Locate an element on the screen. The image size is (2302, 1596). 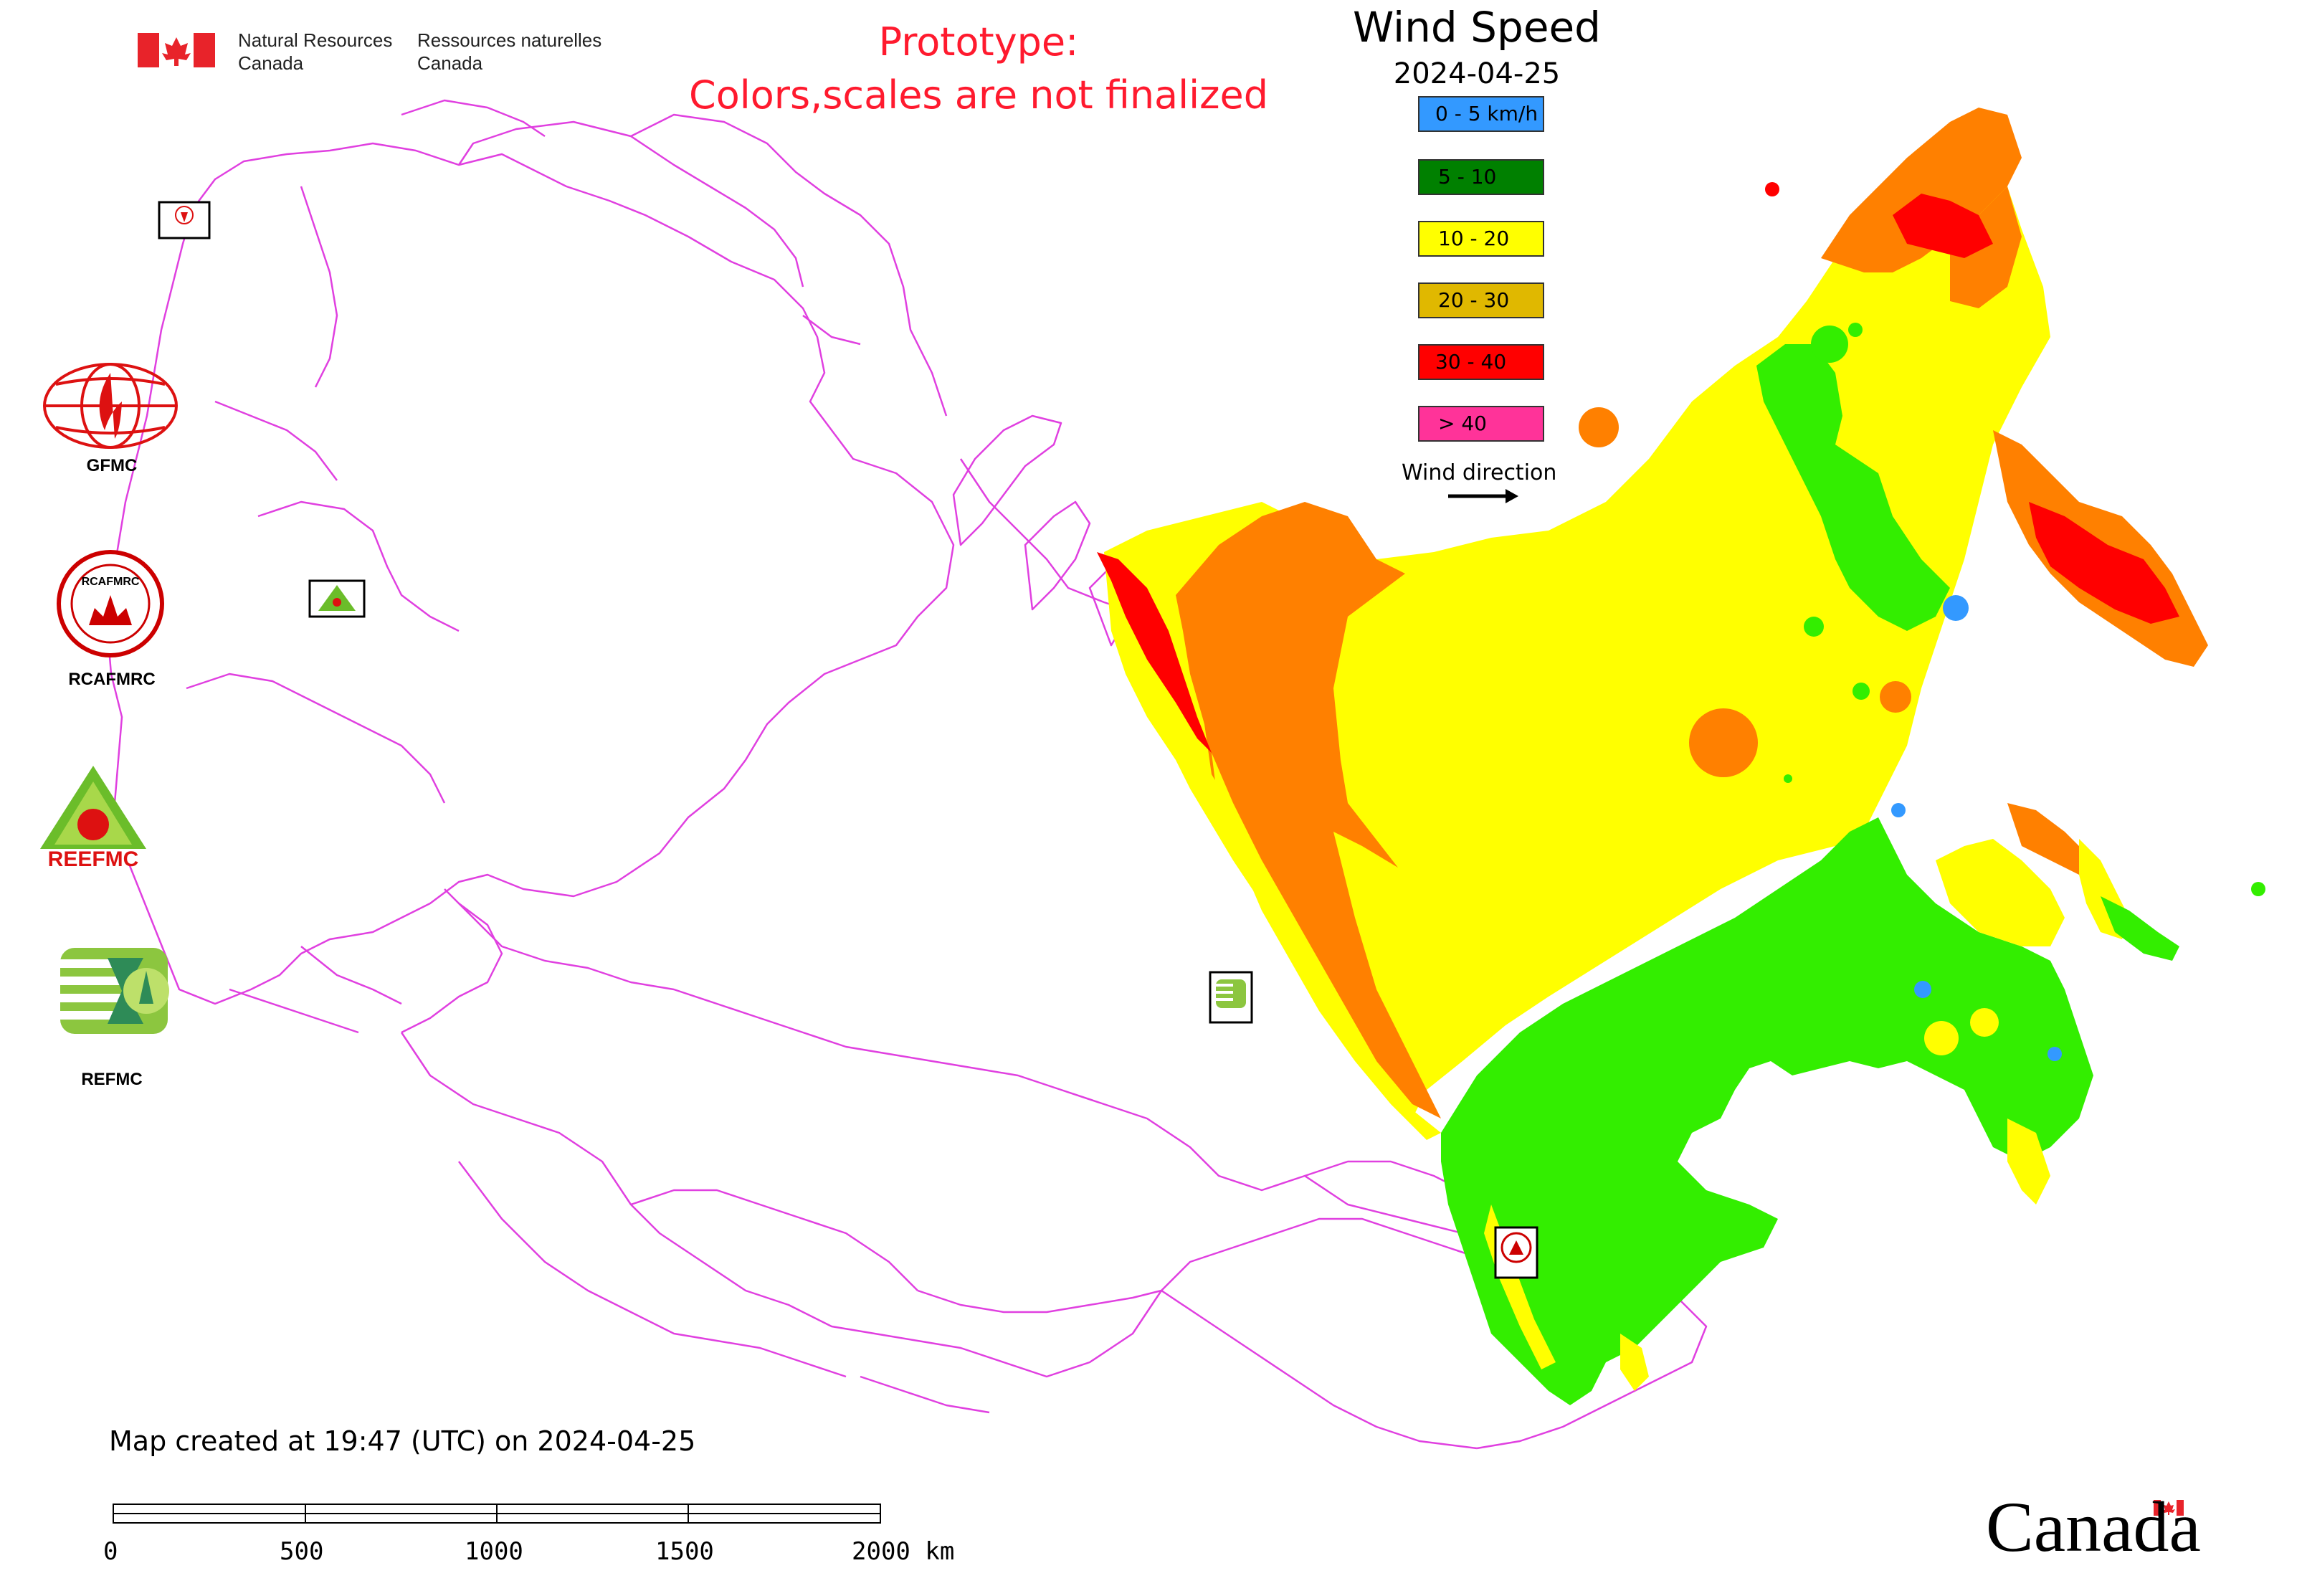
legend-item-0: 0 - 5 km/h is located at coordinates (1481, 114).